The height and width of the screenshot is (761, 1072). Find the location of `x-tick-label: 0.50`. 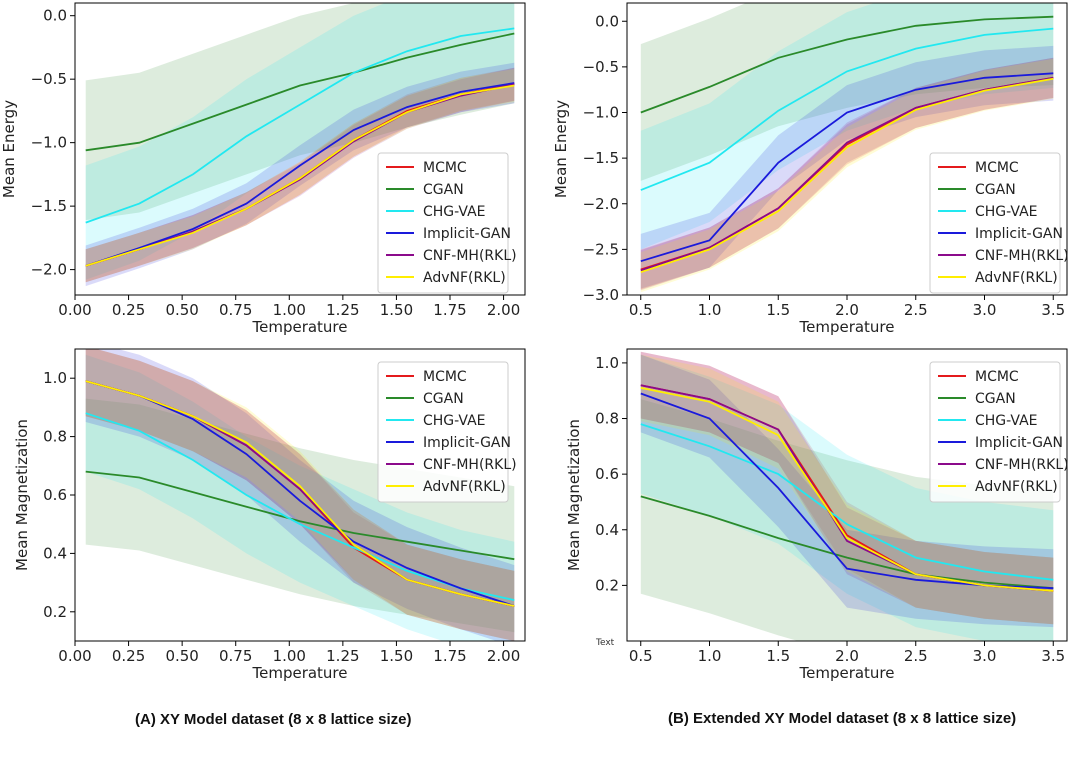

x-tick-label: 0.50 is located at coordinates (181, 656).